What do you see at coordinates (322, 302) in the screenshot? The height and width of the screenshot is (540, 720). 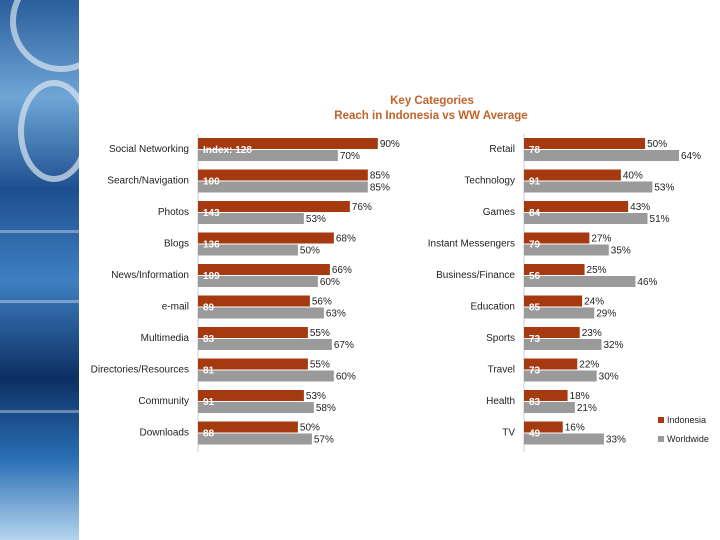 I see `value-label-indonesia: 56%` at bounding box center [322, 302].